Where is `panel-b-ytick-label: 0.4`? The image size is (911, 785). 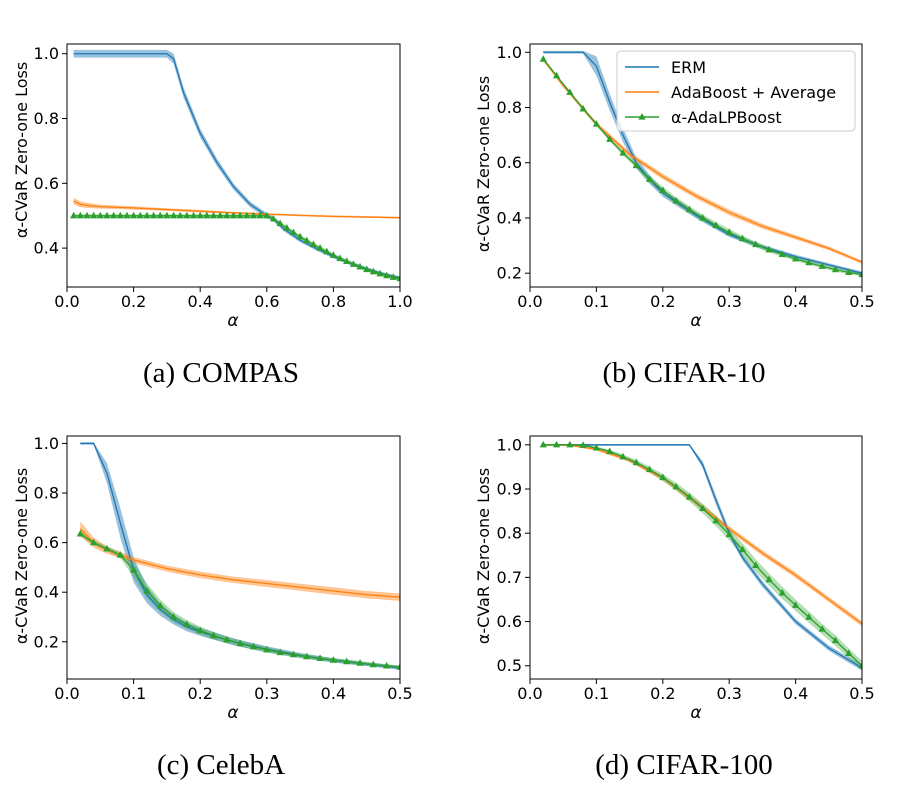 panel-b-ytick-label: 0.4 is located at coordinates (509, 217).